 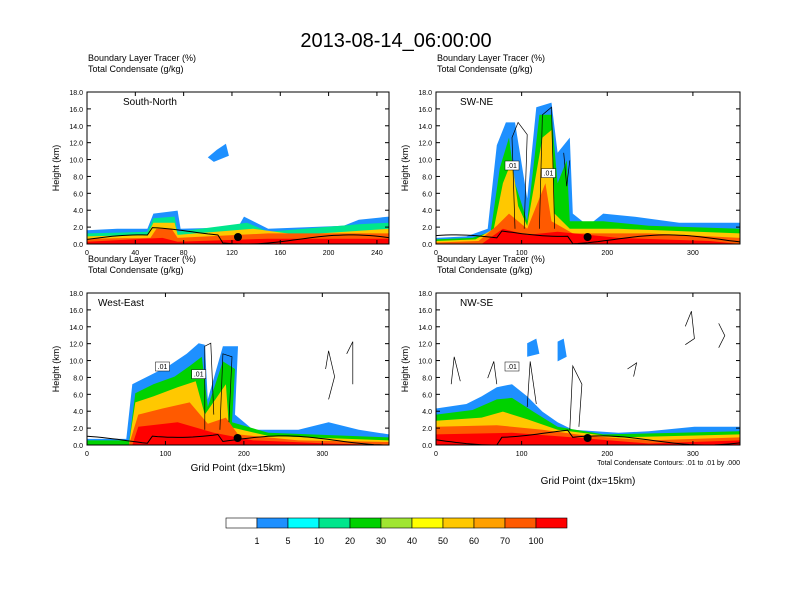 I want to click on colorbar-label: 20, so click(x=350, y=541).